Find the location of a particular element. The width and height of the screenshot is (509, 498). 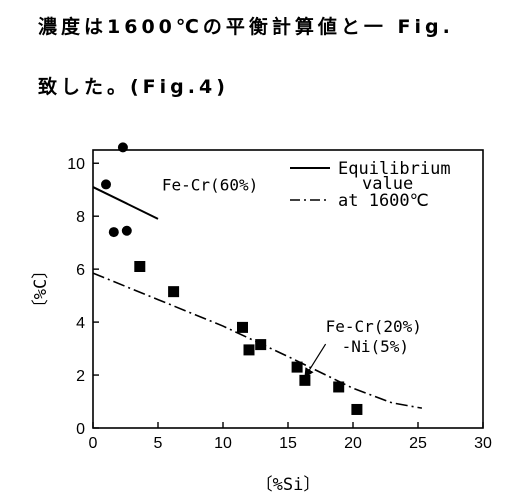

x-tick-label: 5 is located at coordinates (158, 443).